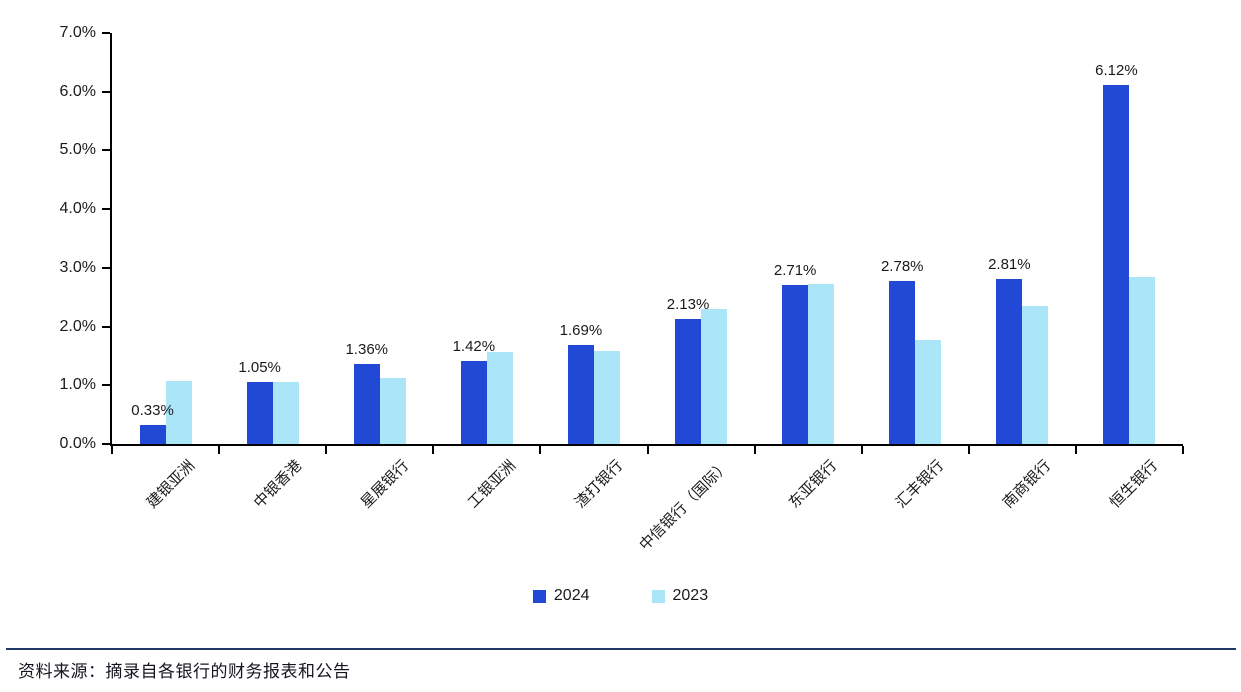 The width and height of the screenshot is (1241, 692). What do you see at coordinates (77, 326) in the screenshot?
I see `y-tick-label: 2.0%` at bounding box center [77, 326].